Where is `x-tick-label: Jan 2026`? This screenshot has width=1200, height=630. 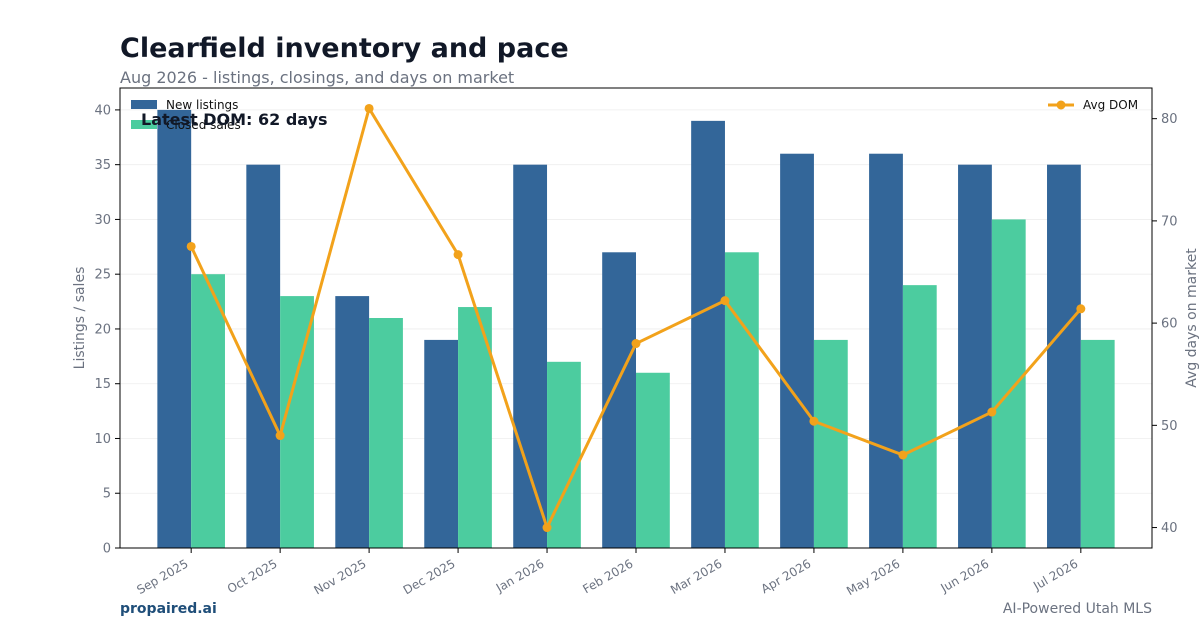 x-tick-label: Jan 2026 is located at coordinates (520, 575).